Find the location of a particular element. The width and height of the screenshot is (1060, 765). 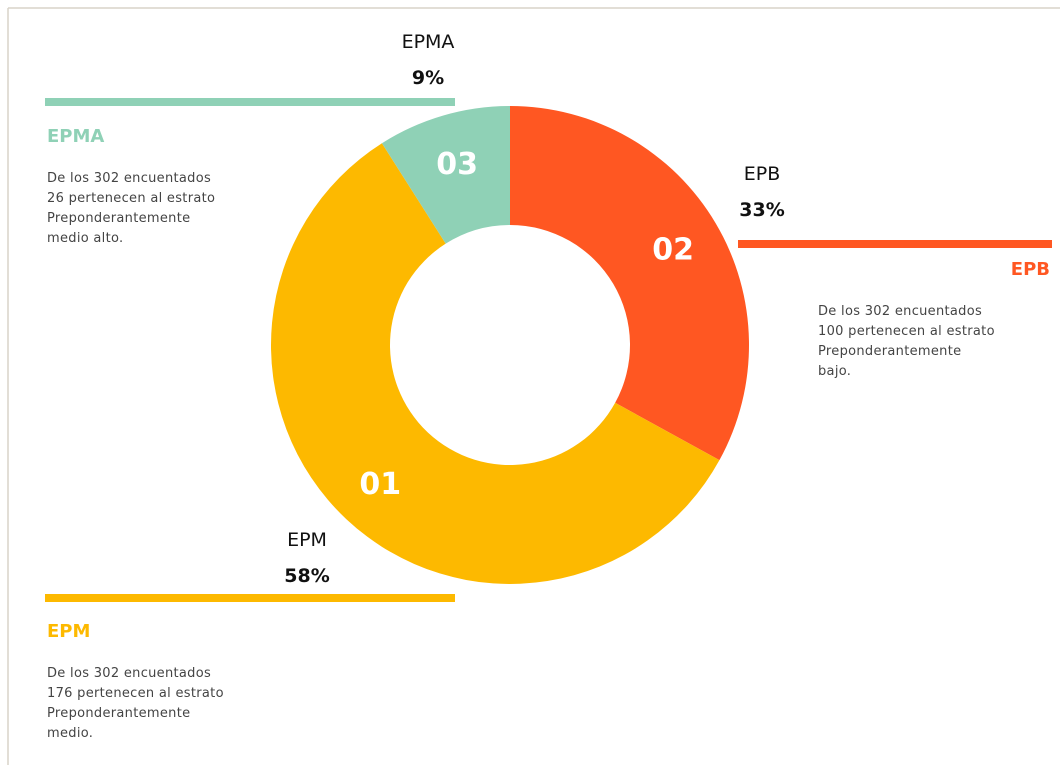

percent-label: 33% is located at coordinates (761, 210).